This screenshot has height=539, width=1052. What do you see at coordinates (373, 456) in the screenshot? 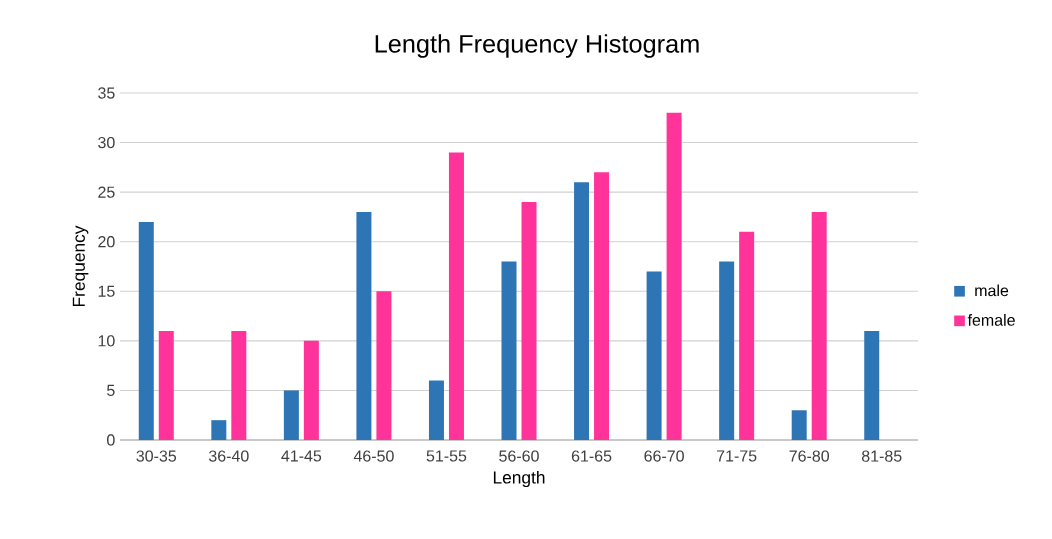
I see `x-tick-label: 46-50` at bounding box center [373, 456].